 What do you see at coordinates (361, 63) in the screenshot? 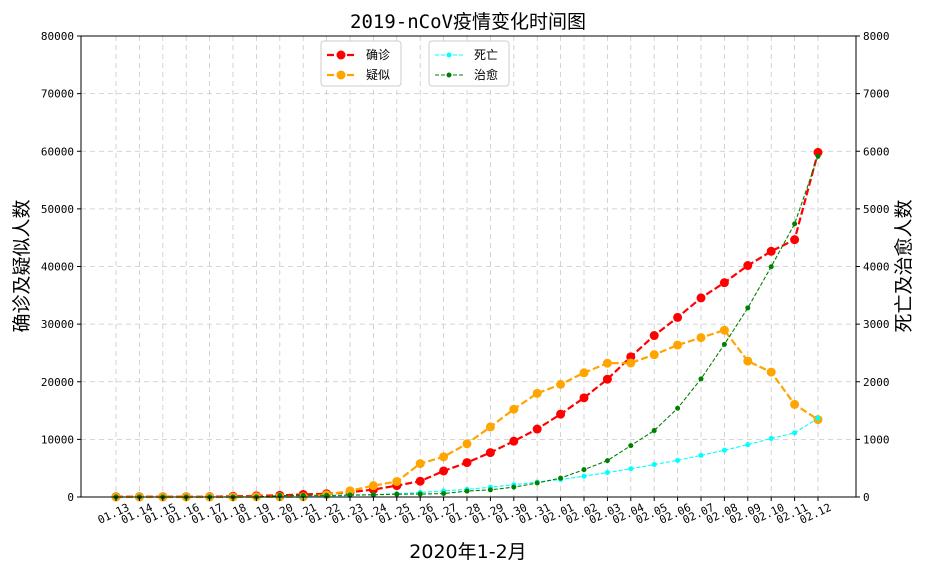
I see `legend-left: 确诊 疑似` at bounding box center [361, 63].